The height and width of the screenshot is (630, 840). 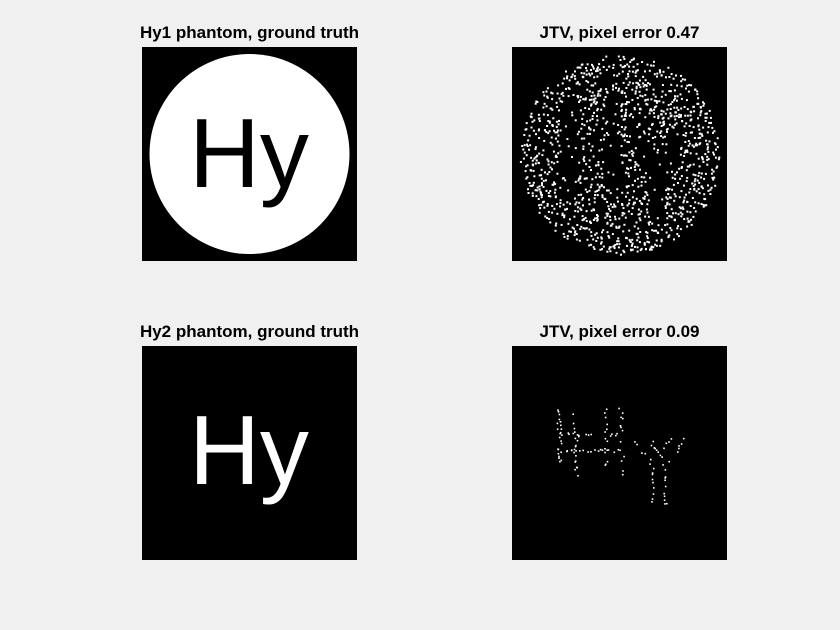 I want to click on hy1-ground-truth-svg: Hy, so click(x=249, y=154).